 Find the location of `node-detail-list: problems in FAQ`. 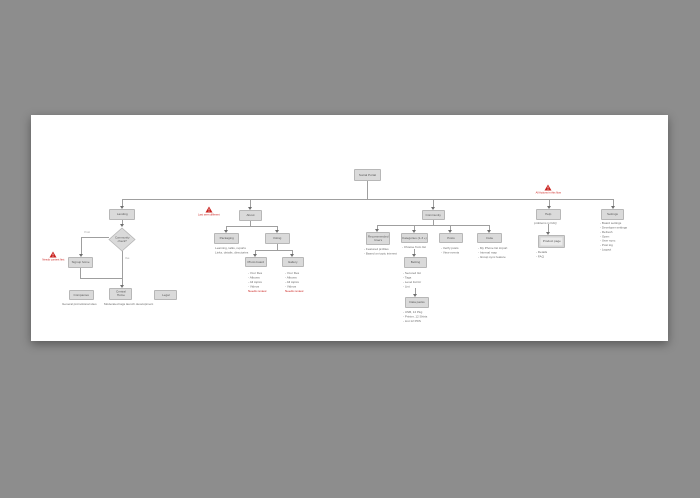

node-detail-list: problems in FAQ is located at coordinates (545, 222).